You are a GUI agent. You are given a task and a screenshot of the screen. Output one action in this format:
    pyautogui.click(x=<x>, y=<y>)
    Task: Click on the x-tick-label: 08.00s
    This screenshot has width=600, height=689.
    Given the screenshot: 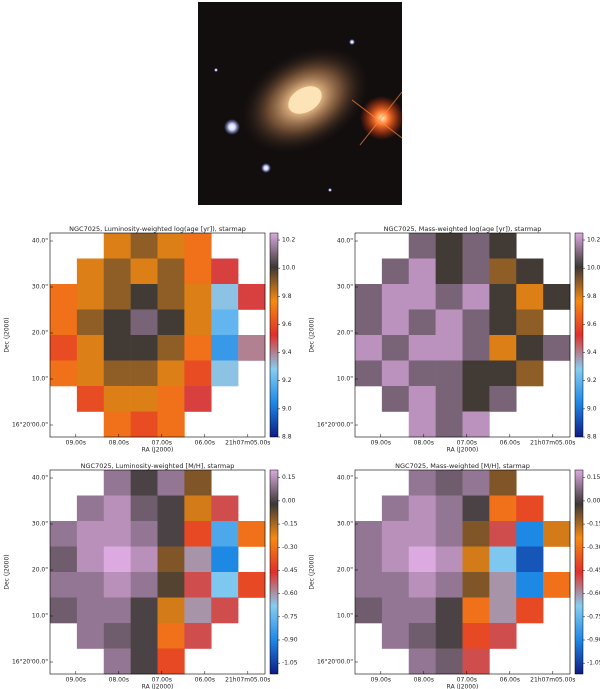 What is the action you would take?
    pyautogui.click(x=424, y=680)
    